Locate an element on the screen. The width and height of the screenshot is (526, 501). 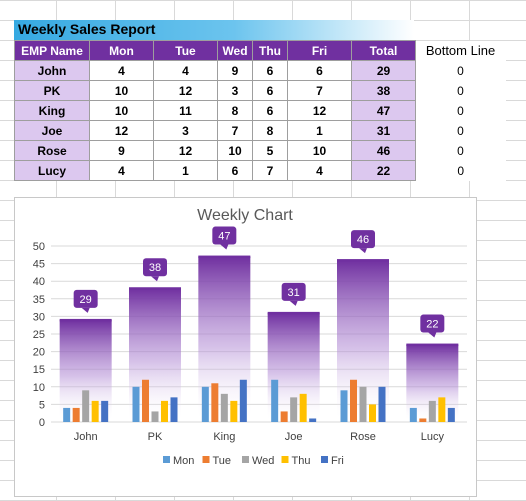
chart-title: Weekly Chart is located at coordinates (245, 215).